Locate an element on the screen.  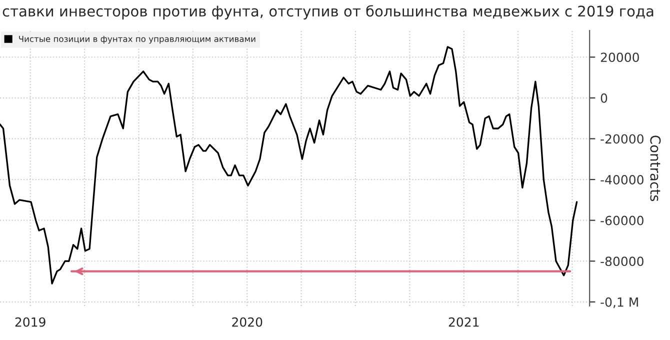
chart-title: ставки инвесторов против фунта, отступив от большинства медвежьих с 2019 года is located at coordinates (328, 12).